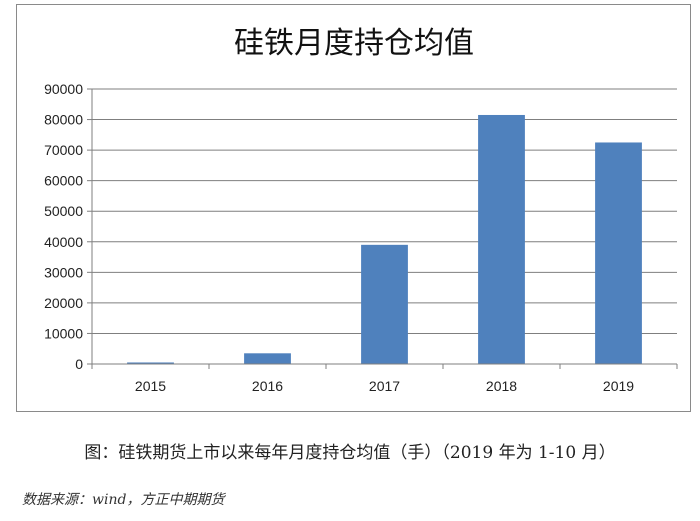  I want to click on x-axis-ticks: 2015 2016 2017 2018 2019, so click(384, 379).